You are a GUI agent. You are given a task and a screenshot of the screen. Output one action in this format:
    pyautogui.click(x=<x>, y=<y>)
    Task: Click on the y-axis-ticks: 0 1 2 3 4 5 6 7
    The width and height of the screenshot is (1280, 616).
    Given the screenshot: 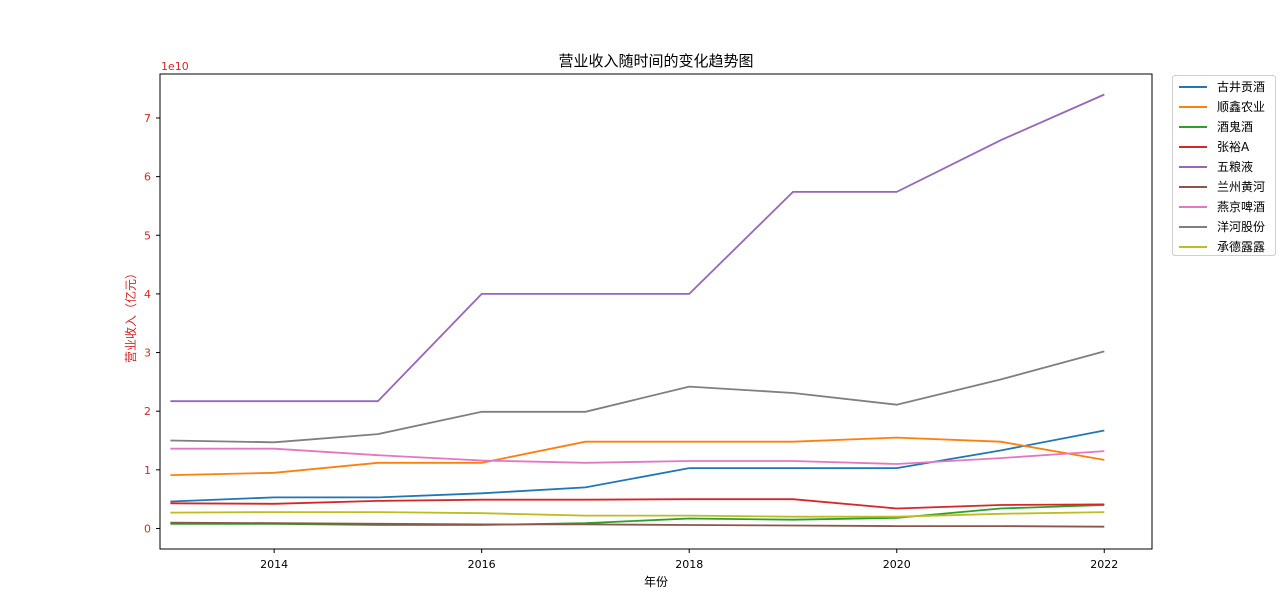 What is the action you would take?
    pyautogui.click(x=152, y=323)
    